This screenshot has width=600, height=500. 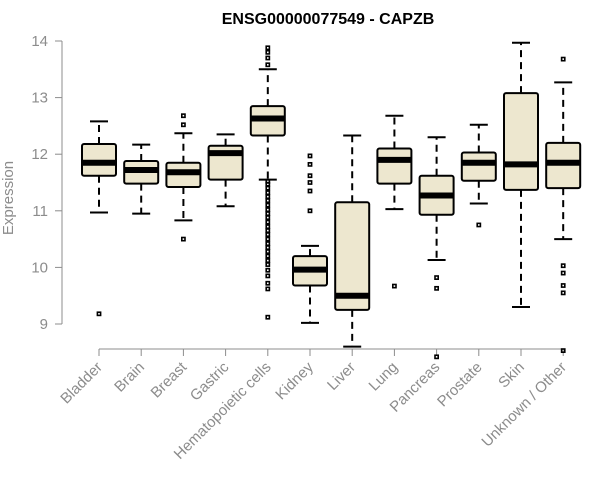 What do you see at coordinates (39, 98) in the screenshot?
I see `y-tick-label: 13` at bounding box center [39, 98].